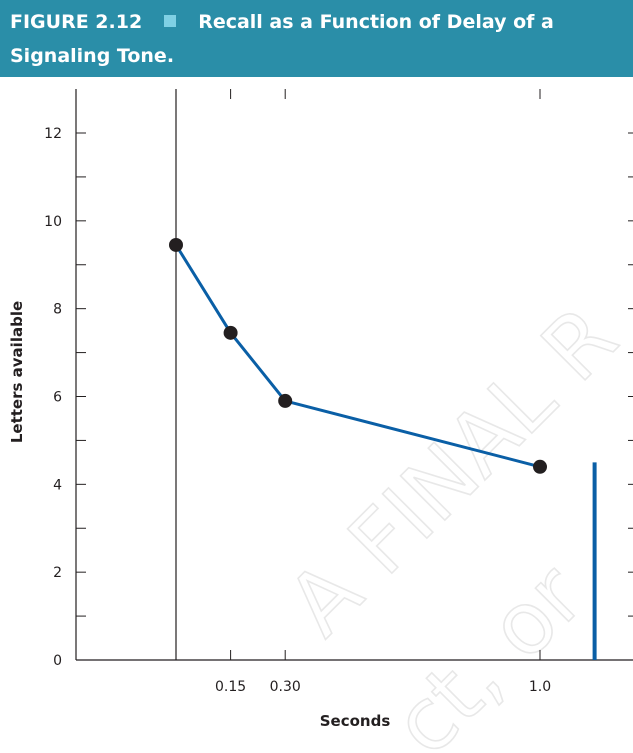 This screenshot has height=753, width=633. I want to click on square-icon, so click(170, 21).